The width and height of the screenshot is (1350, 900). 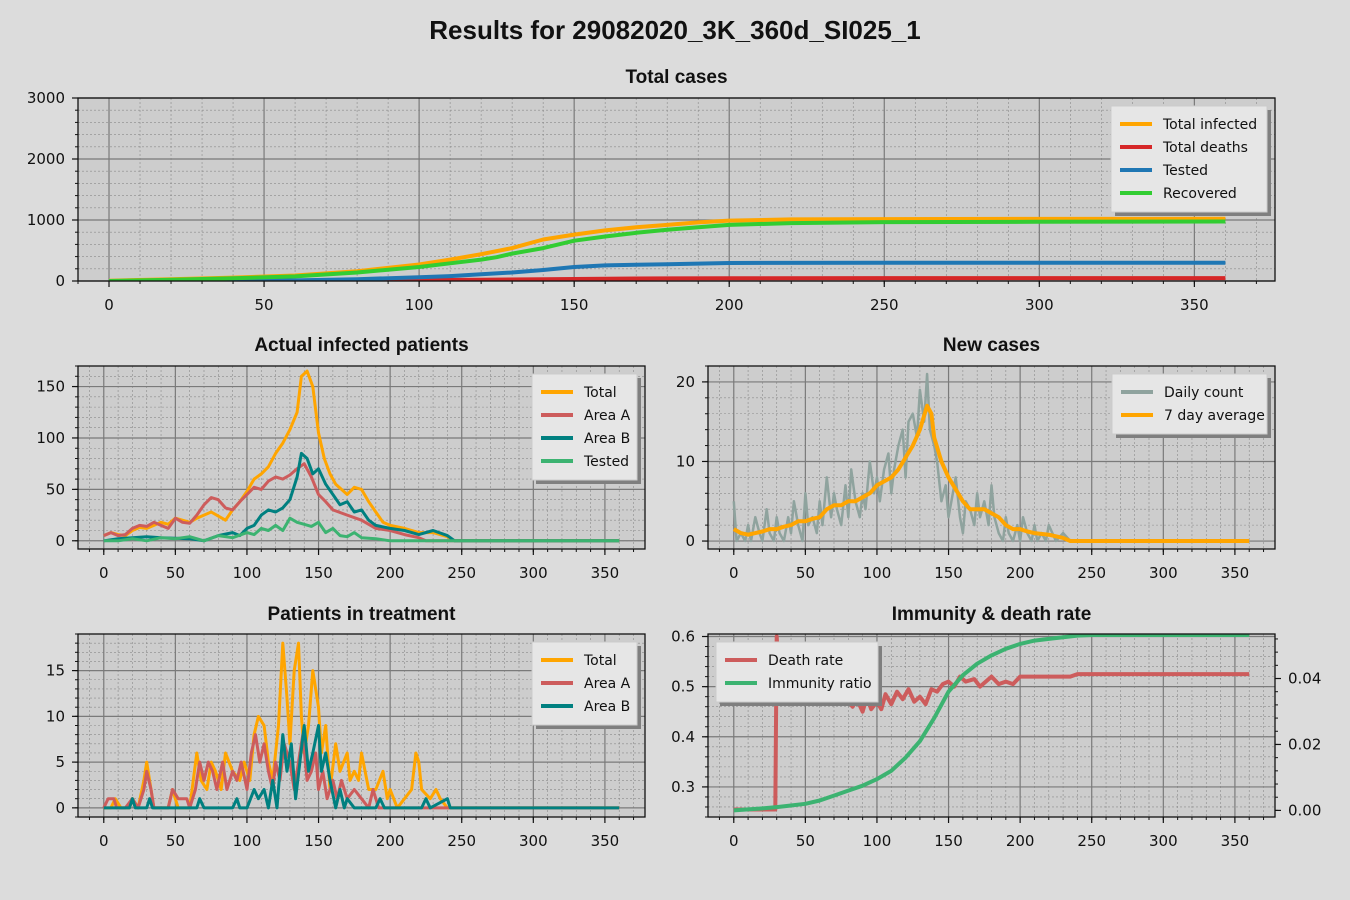 What do you see at coordinates (676, 77) in the screenshot?
I see `panel-title: Total cases` at bounding box center [676, 77].